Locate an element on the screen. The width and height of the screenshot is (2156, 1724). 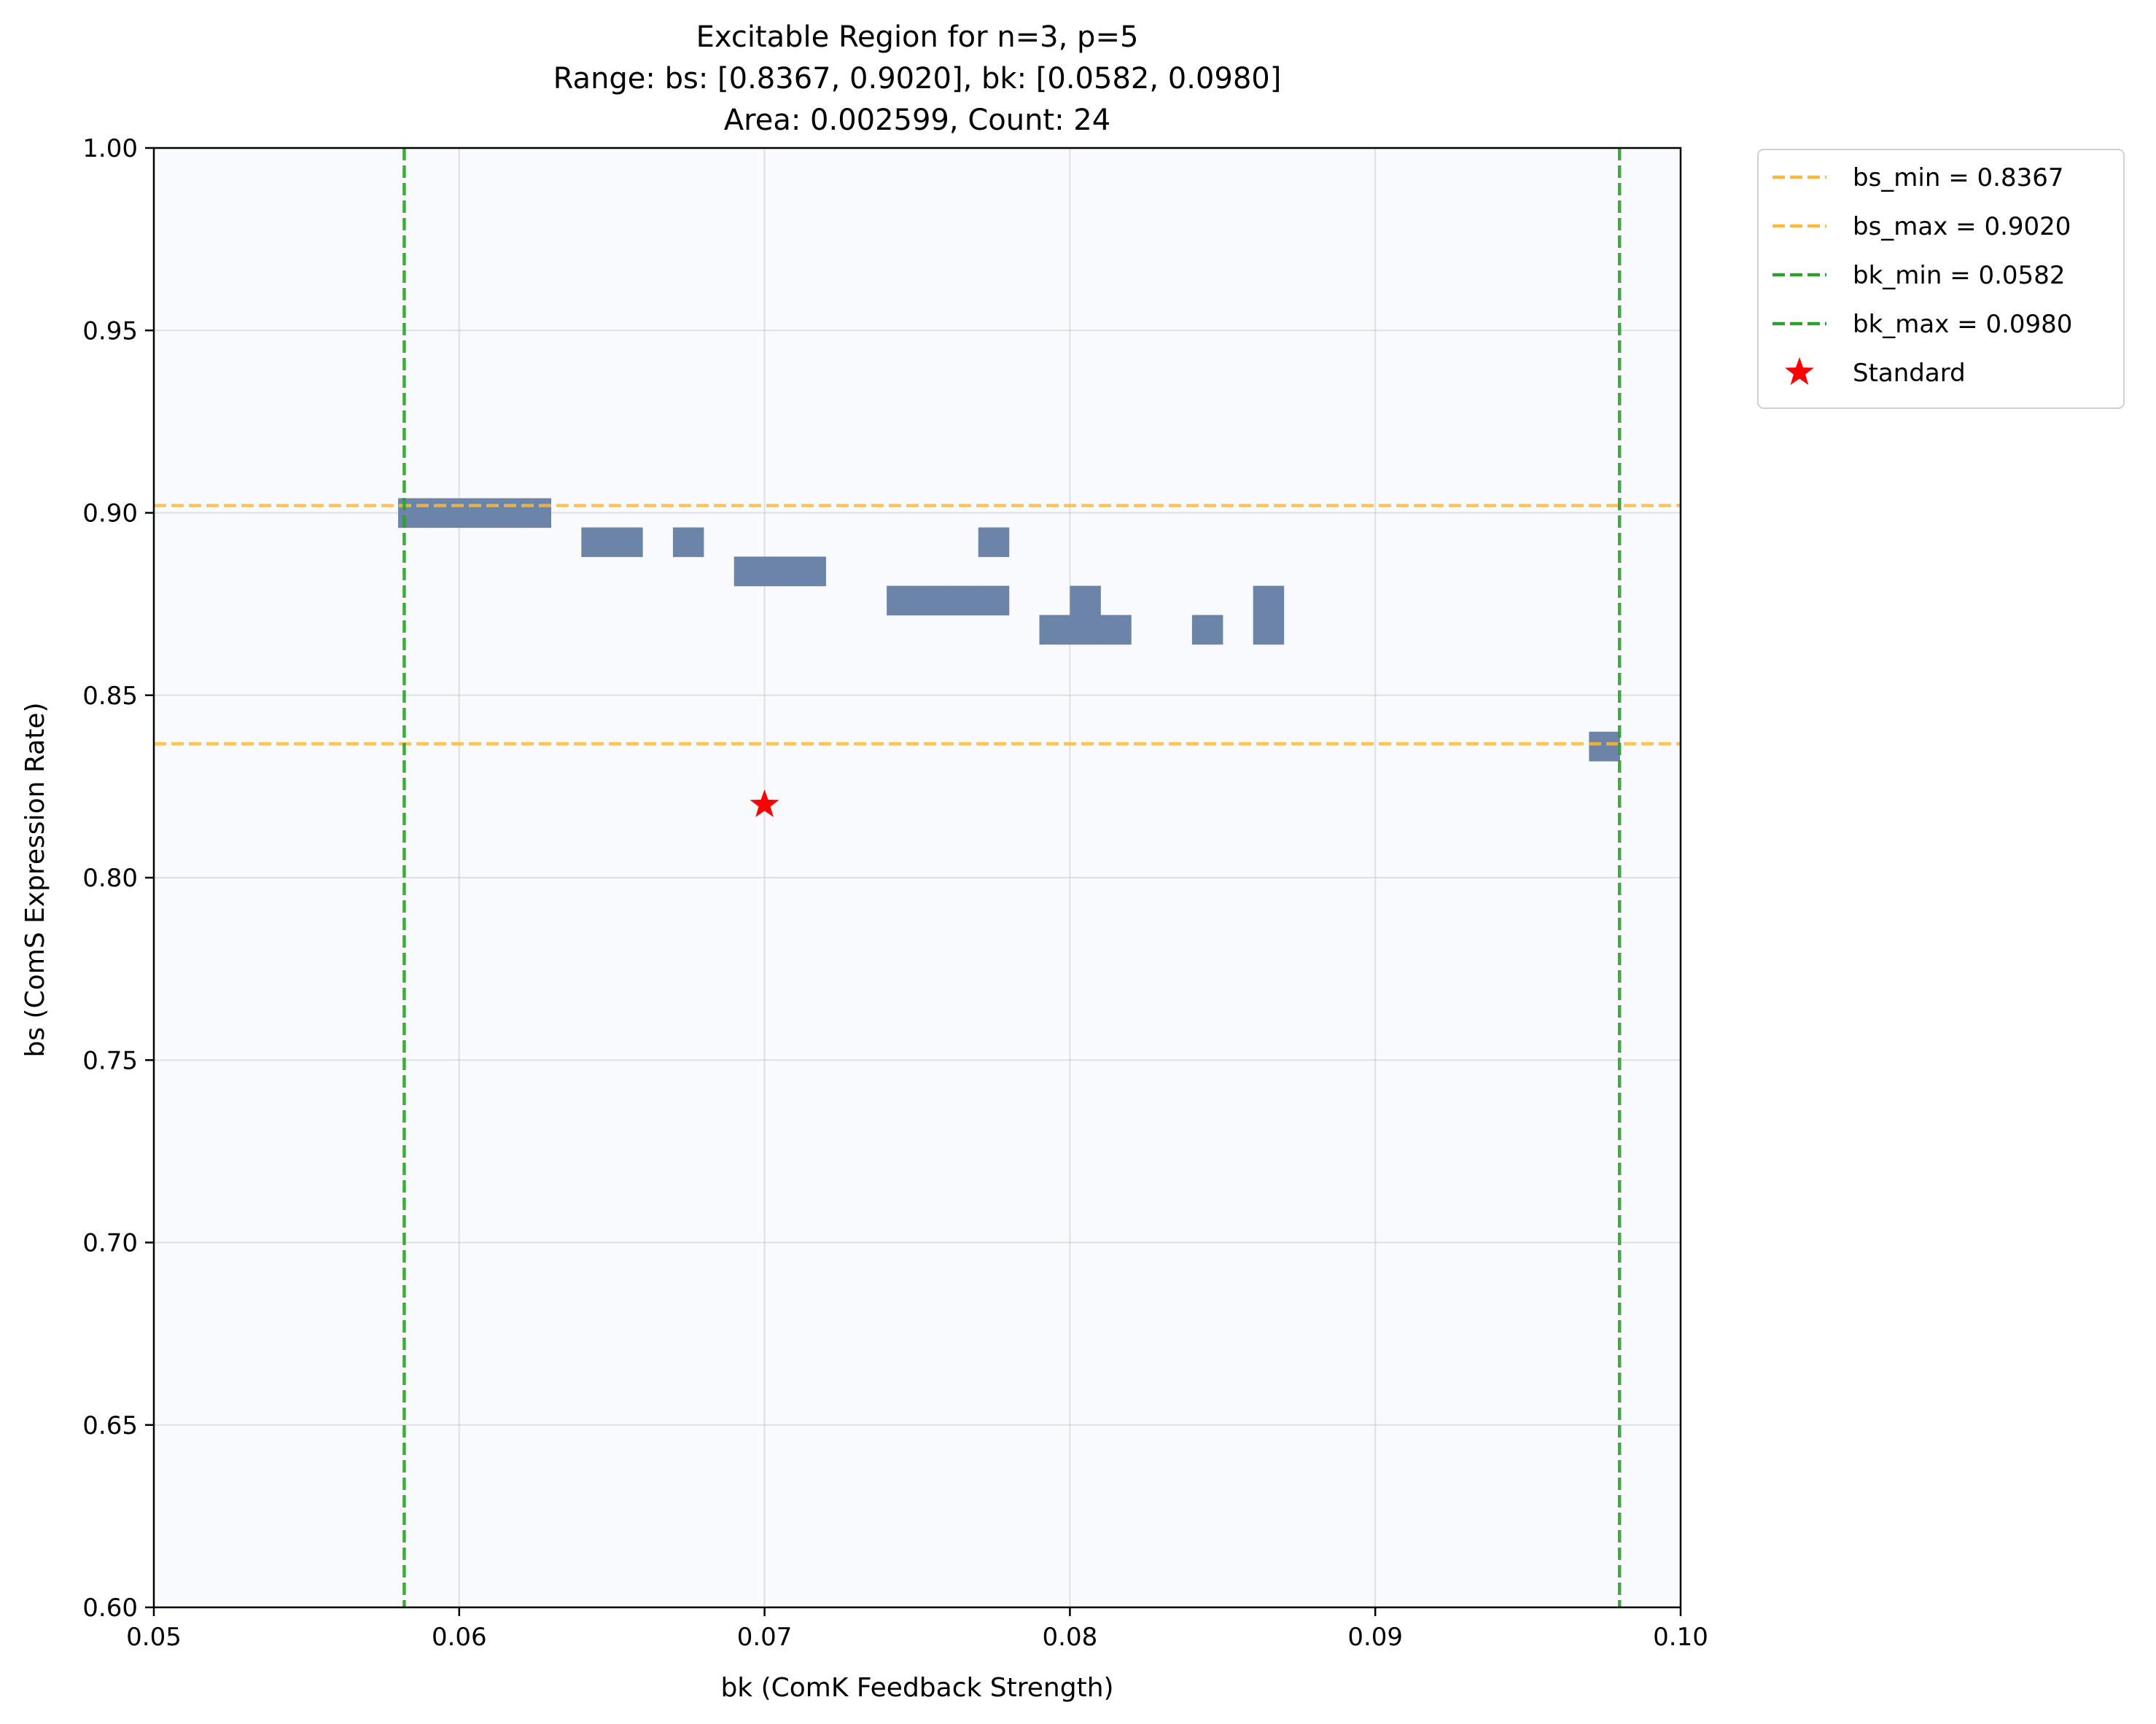
y-axis-label: bs (ComS Expression Rate) is located at coordinates (35, 879).